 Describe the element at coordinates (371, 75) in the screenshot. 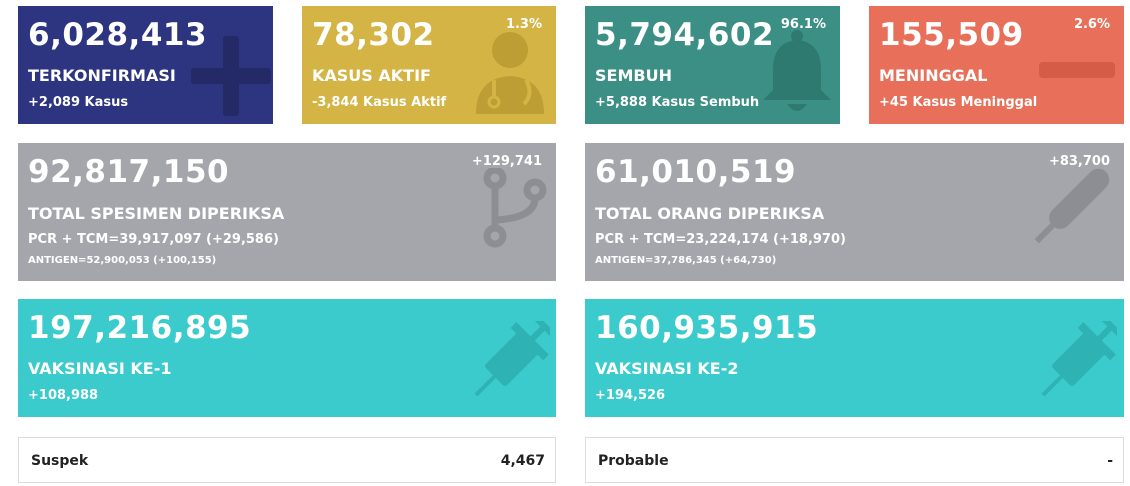

I see `active-label: KASUS AKTIF` at that location.